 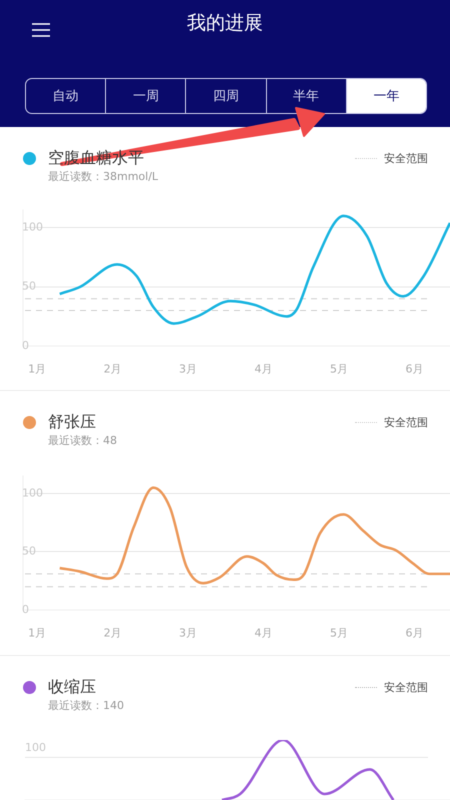 What do you see at coordinates (225, 96) in the screenshot?
I see `text: 四周` at bounding box center [225, 96].